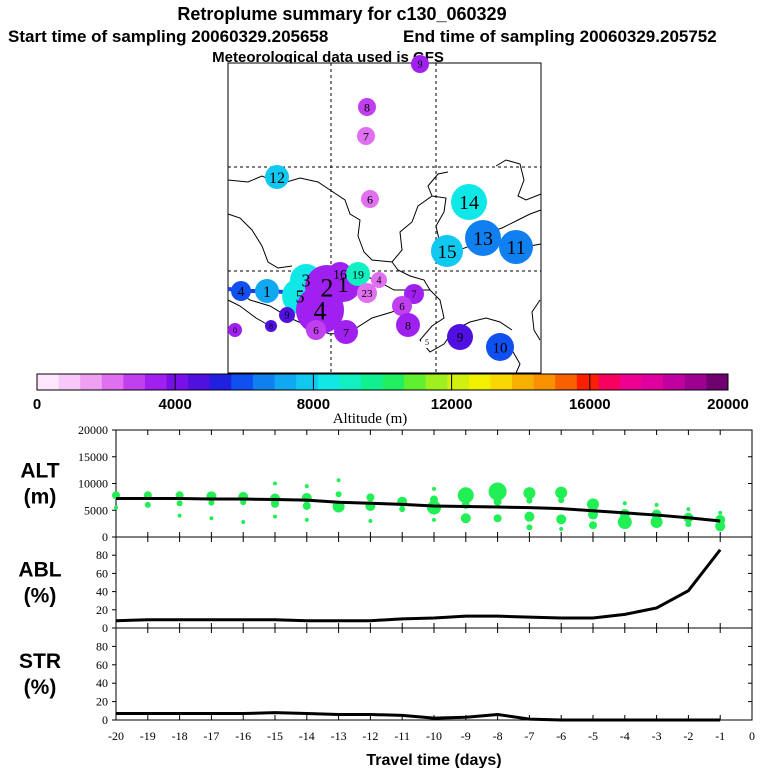 The image size is (768, 768). What do you see at coordinates (116, 736) in the screenshot?
I see `x-tick-label: -20` at bounding box center [116, 736].